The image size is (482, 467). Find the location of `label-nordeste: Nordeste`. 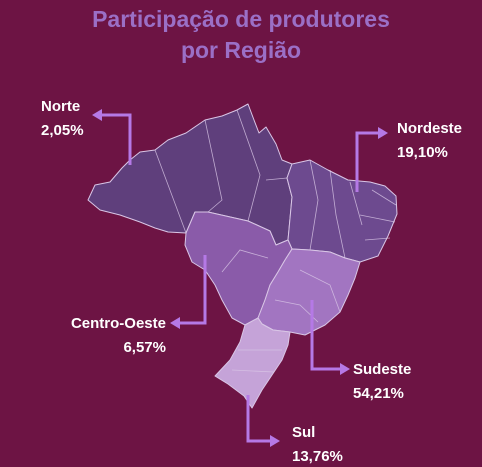

label-nordeste: Nordeste is located at coordinates (429, 128).